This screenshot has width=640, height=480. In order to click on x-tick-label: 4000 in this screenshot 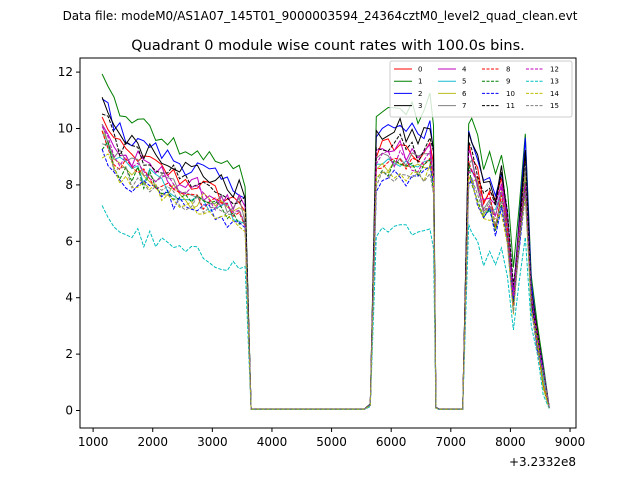, I will do `click(272, 442)`.